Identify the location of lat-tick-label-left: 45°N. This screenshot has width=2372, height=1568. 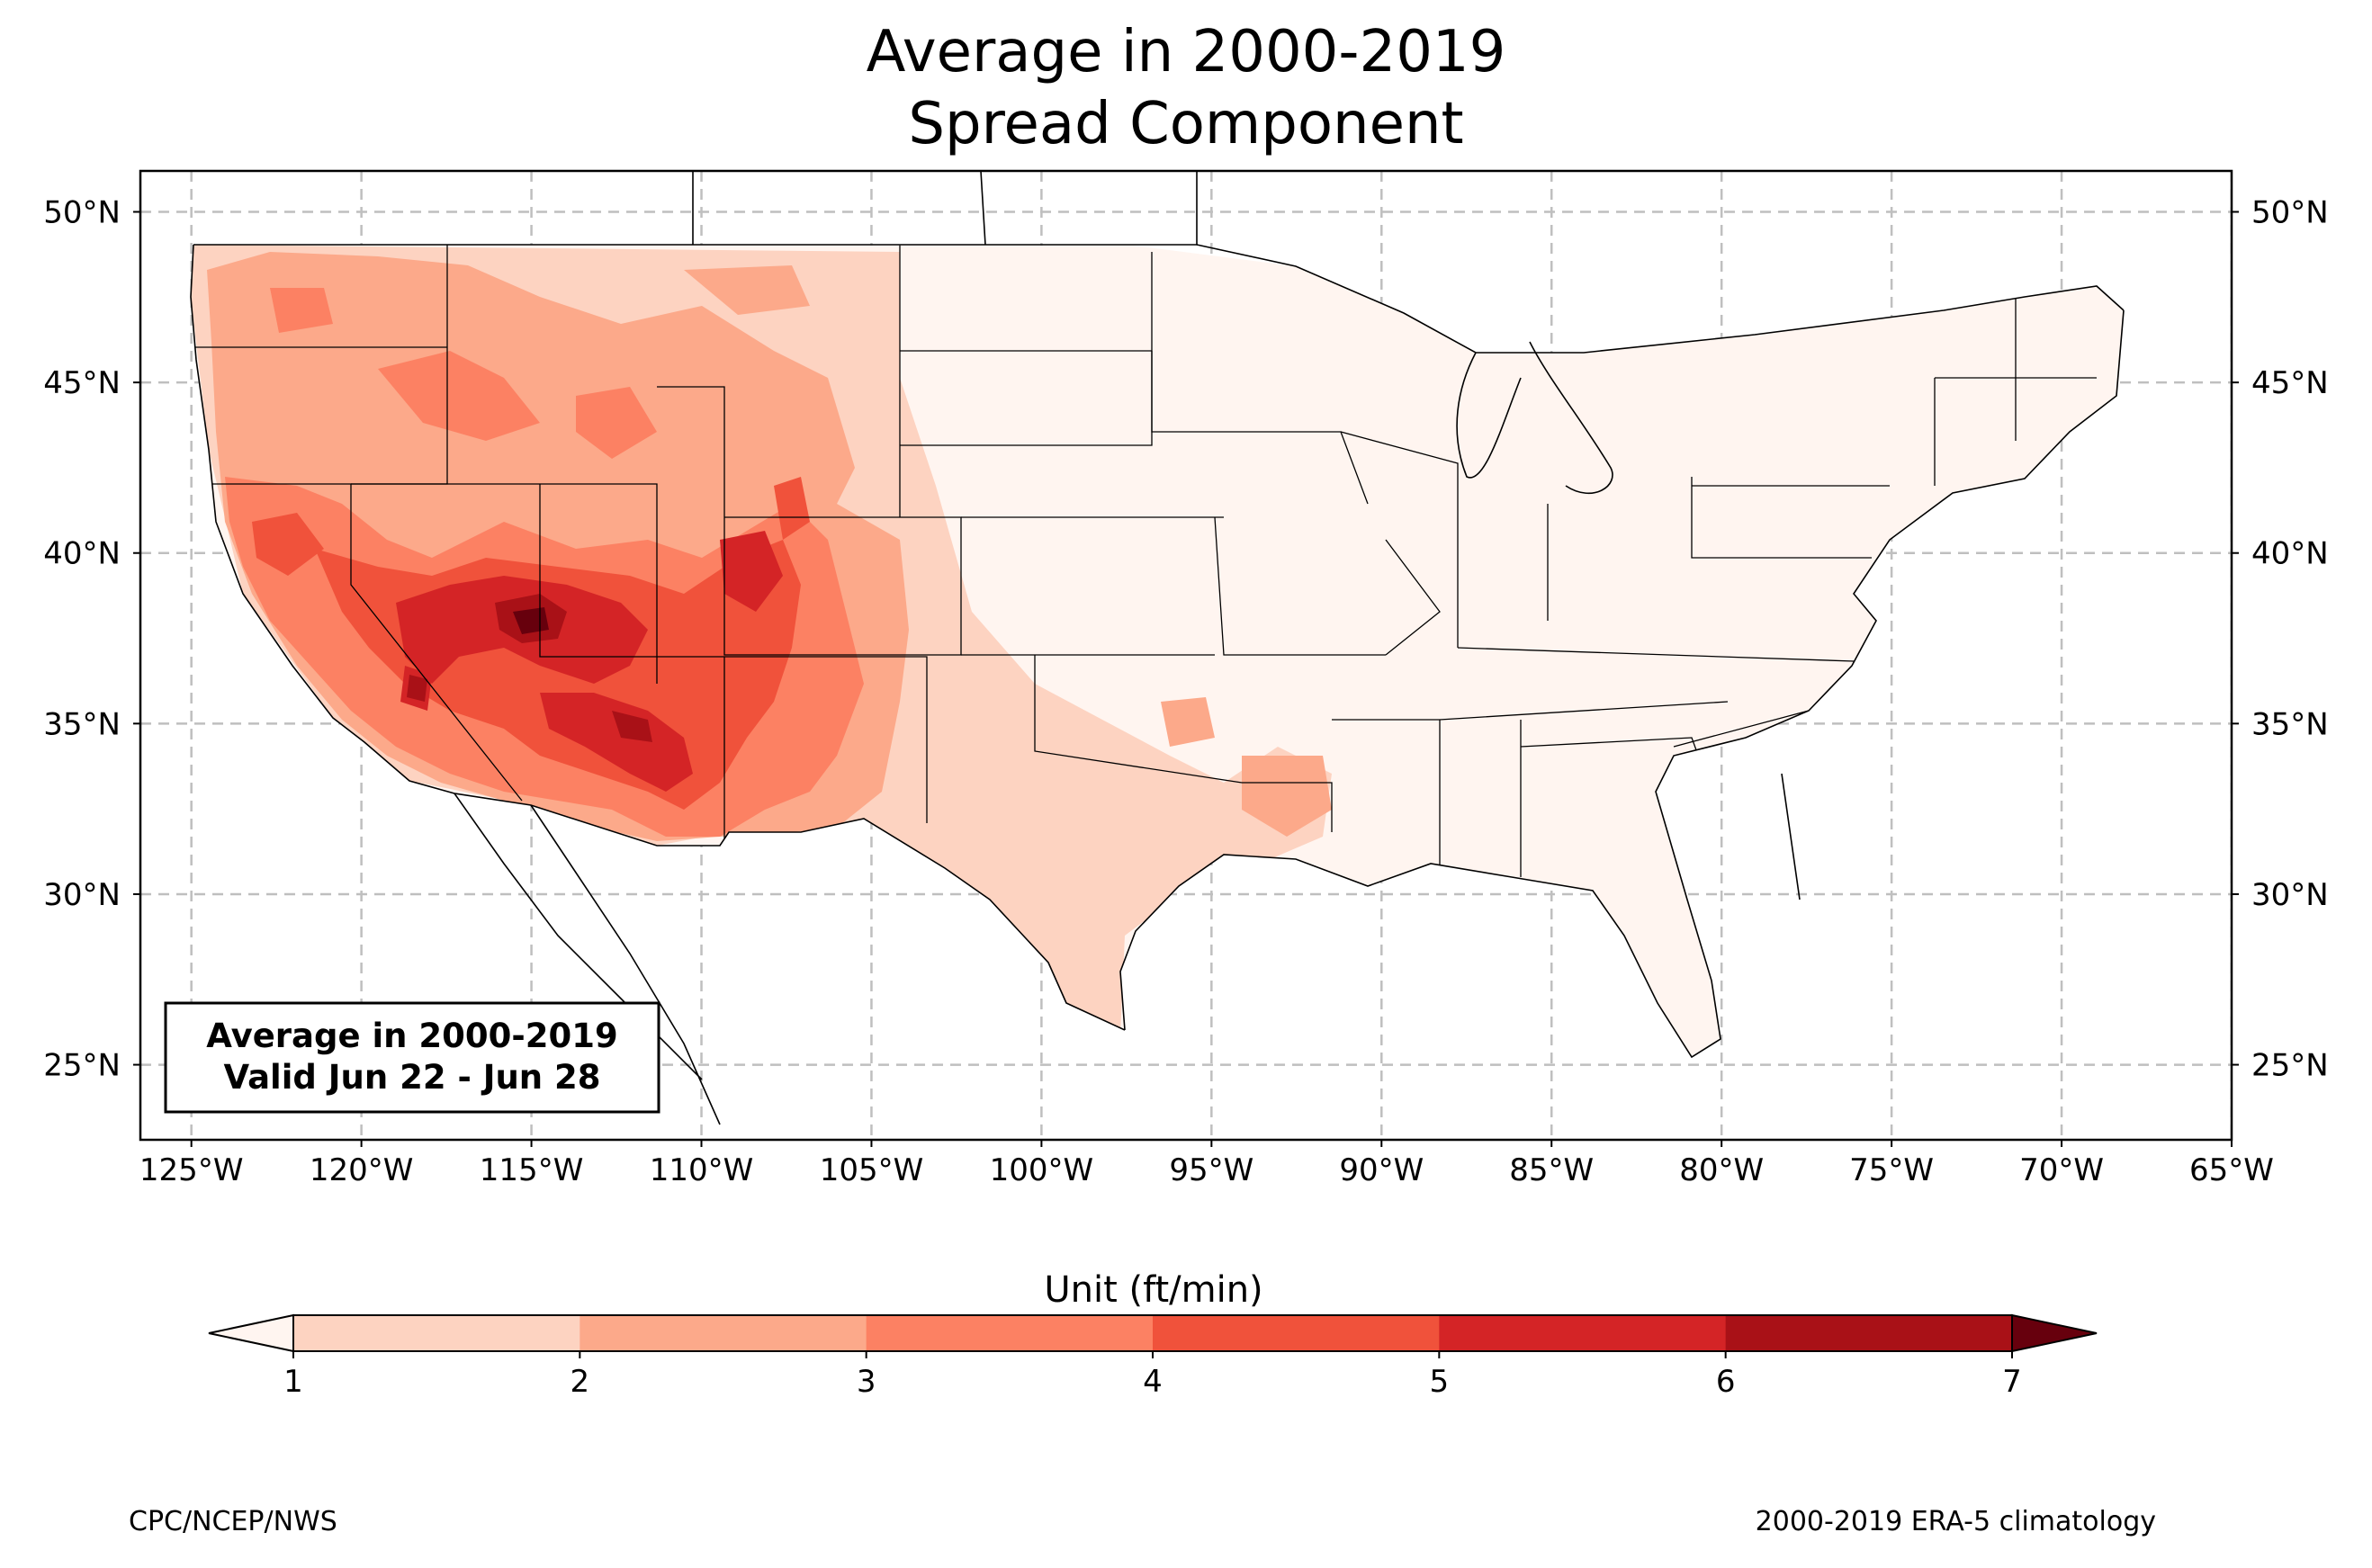
(82, 383).